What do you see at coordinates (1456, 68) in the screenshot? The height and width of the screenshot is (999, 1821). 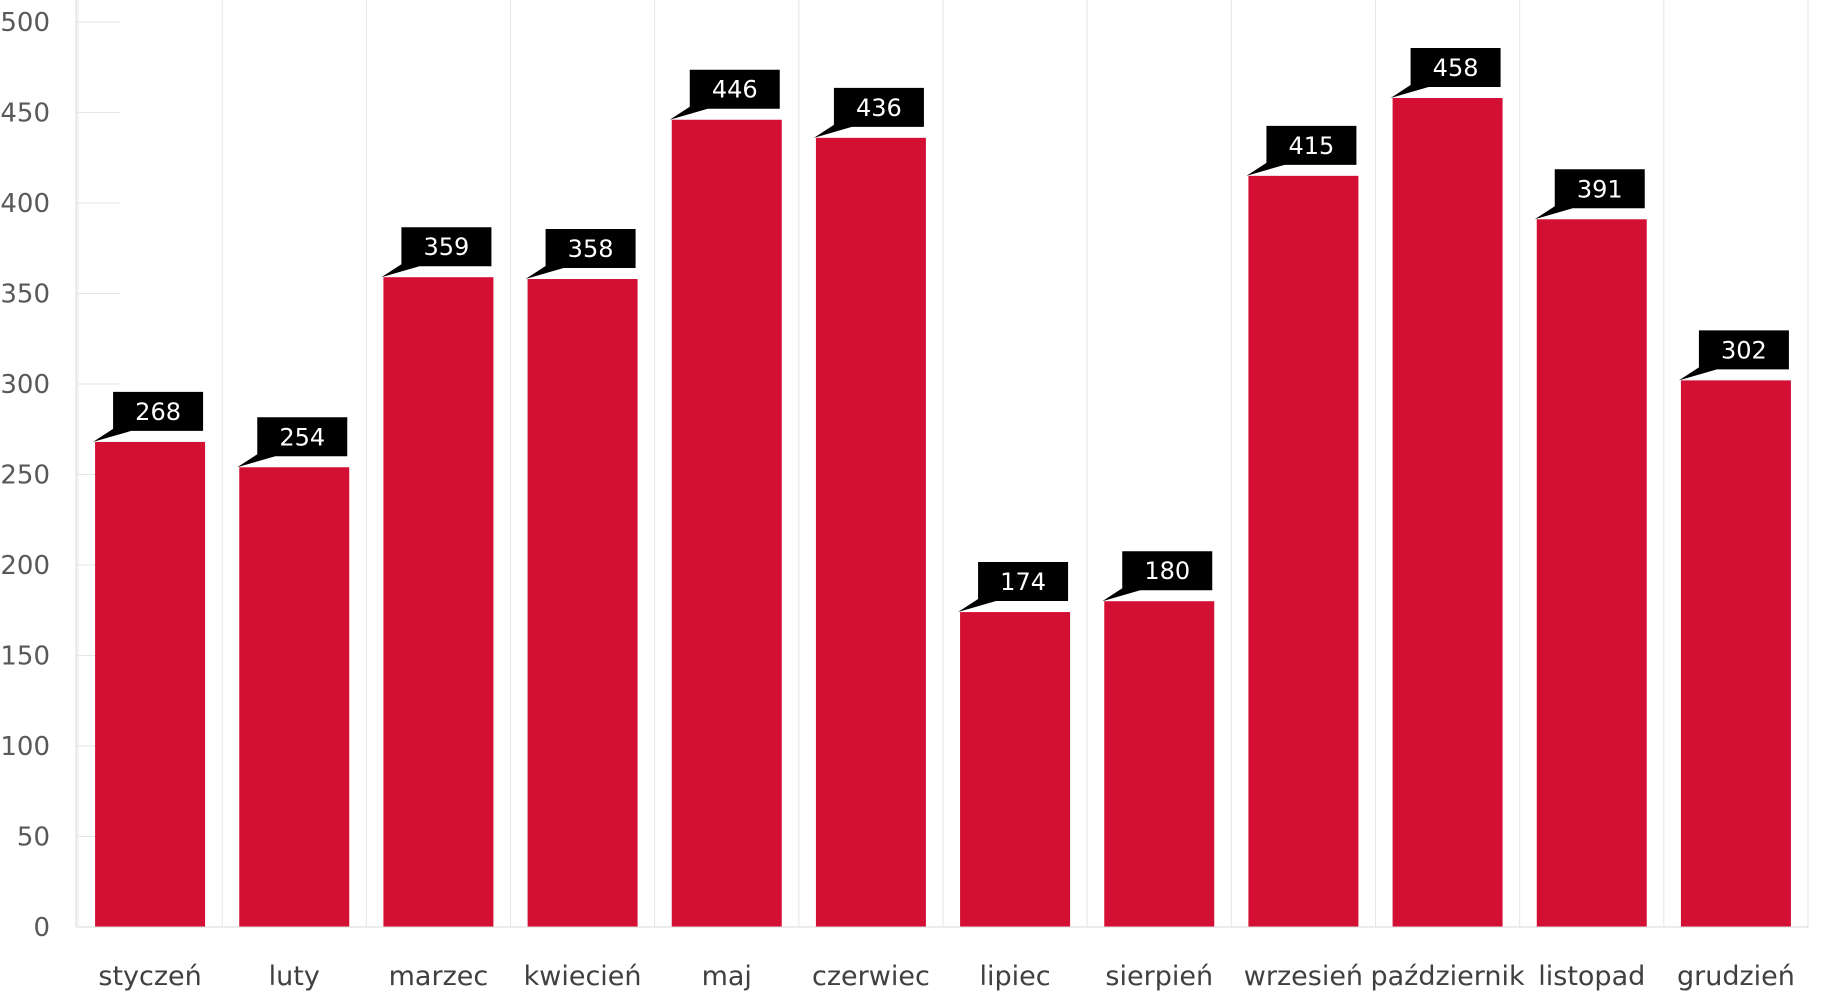 I see `data-label: 458` at bounding box center [1456, 68].